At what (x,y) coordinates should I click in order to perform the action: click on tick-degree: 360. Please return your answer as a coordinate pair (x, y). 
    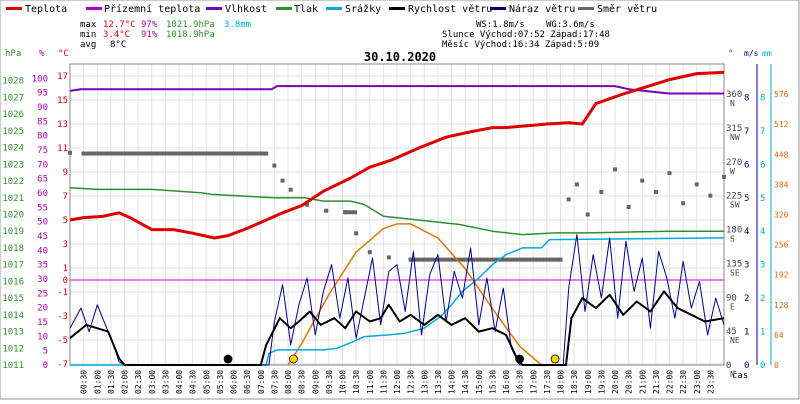
    Looking at the image, I should click on (734, 95).